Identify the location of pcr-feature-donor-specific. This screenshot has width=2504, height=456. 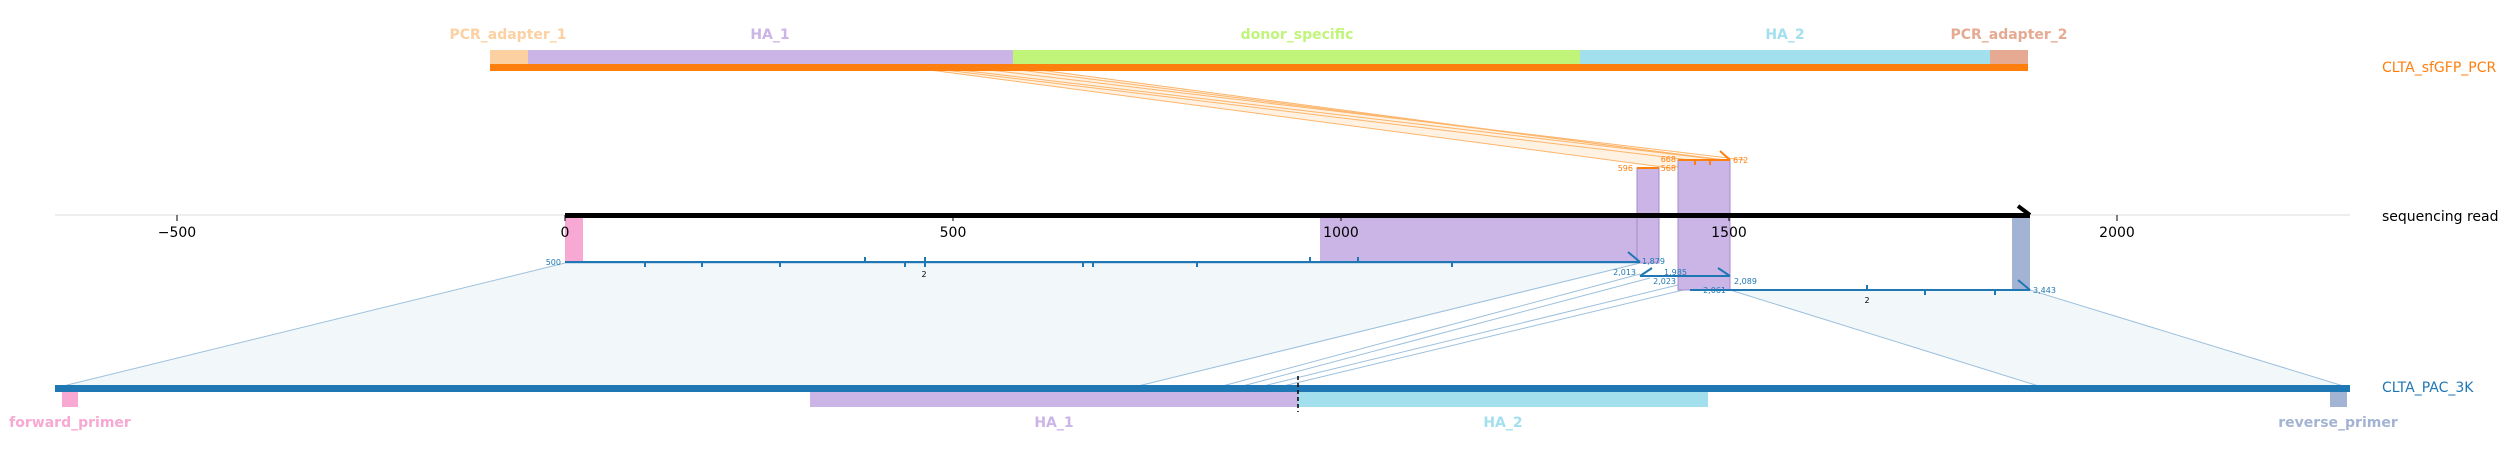
(1296, 57).